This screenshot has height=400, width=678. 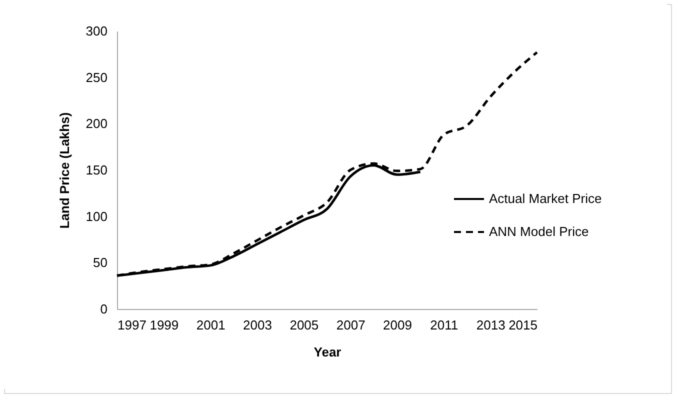 I want to click on y-tick-label: 150, so click(x=97, y=170).